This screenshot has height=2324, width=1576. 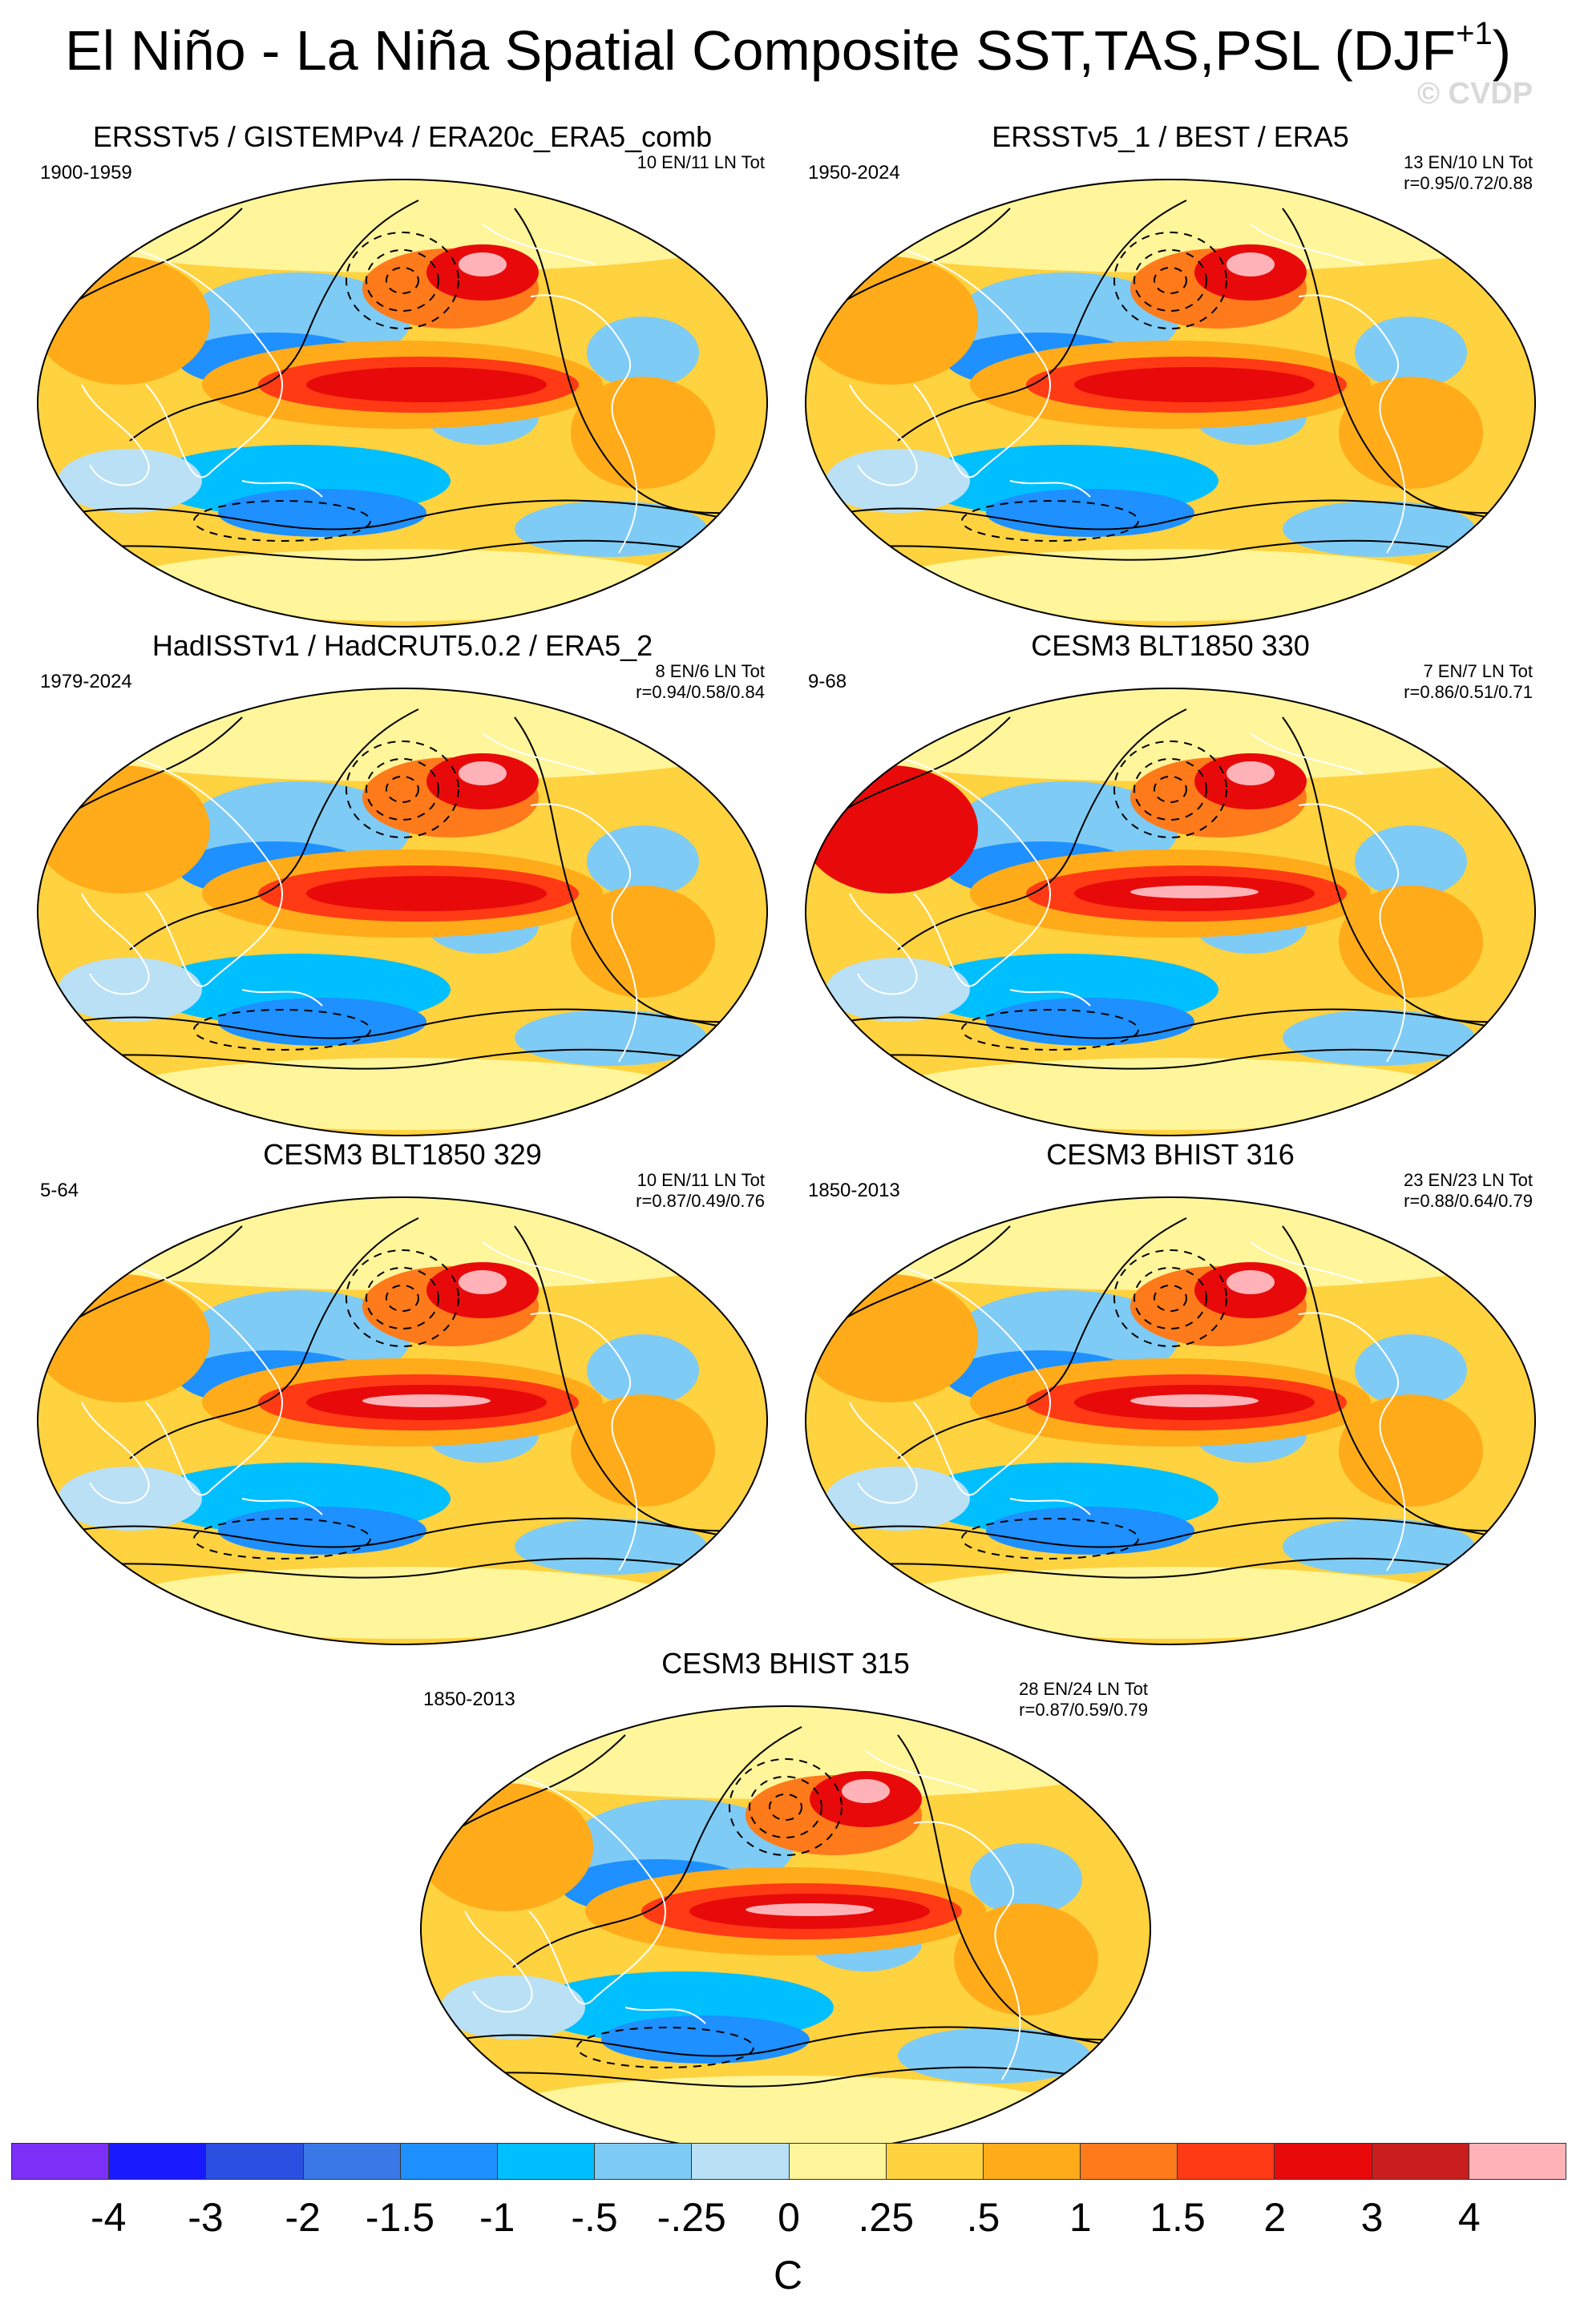 I want to click on panel-title: HadISSTv1 / HadCRUT5.0.2 / ERA5_2, so click(x=402, y=645).